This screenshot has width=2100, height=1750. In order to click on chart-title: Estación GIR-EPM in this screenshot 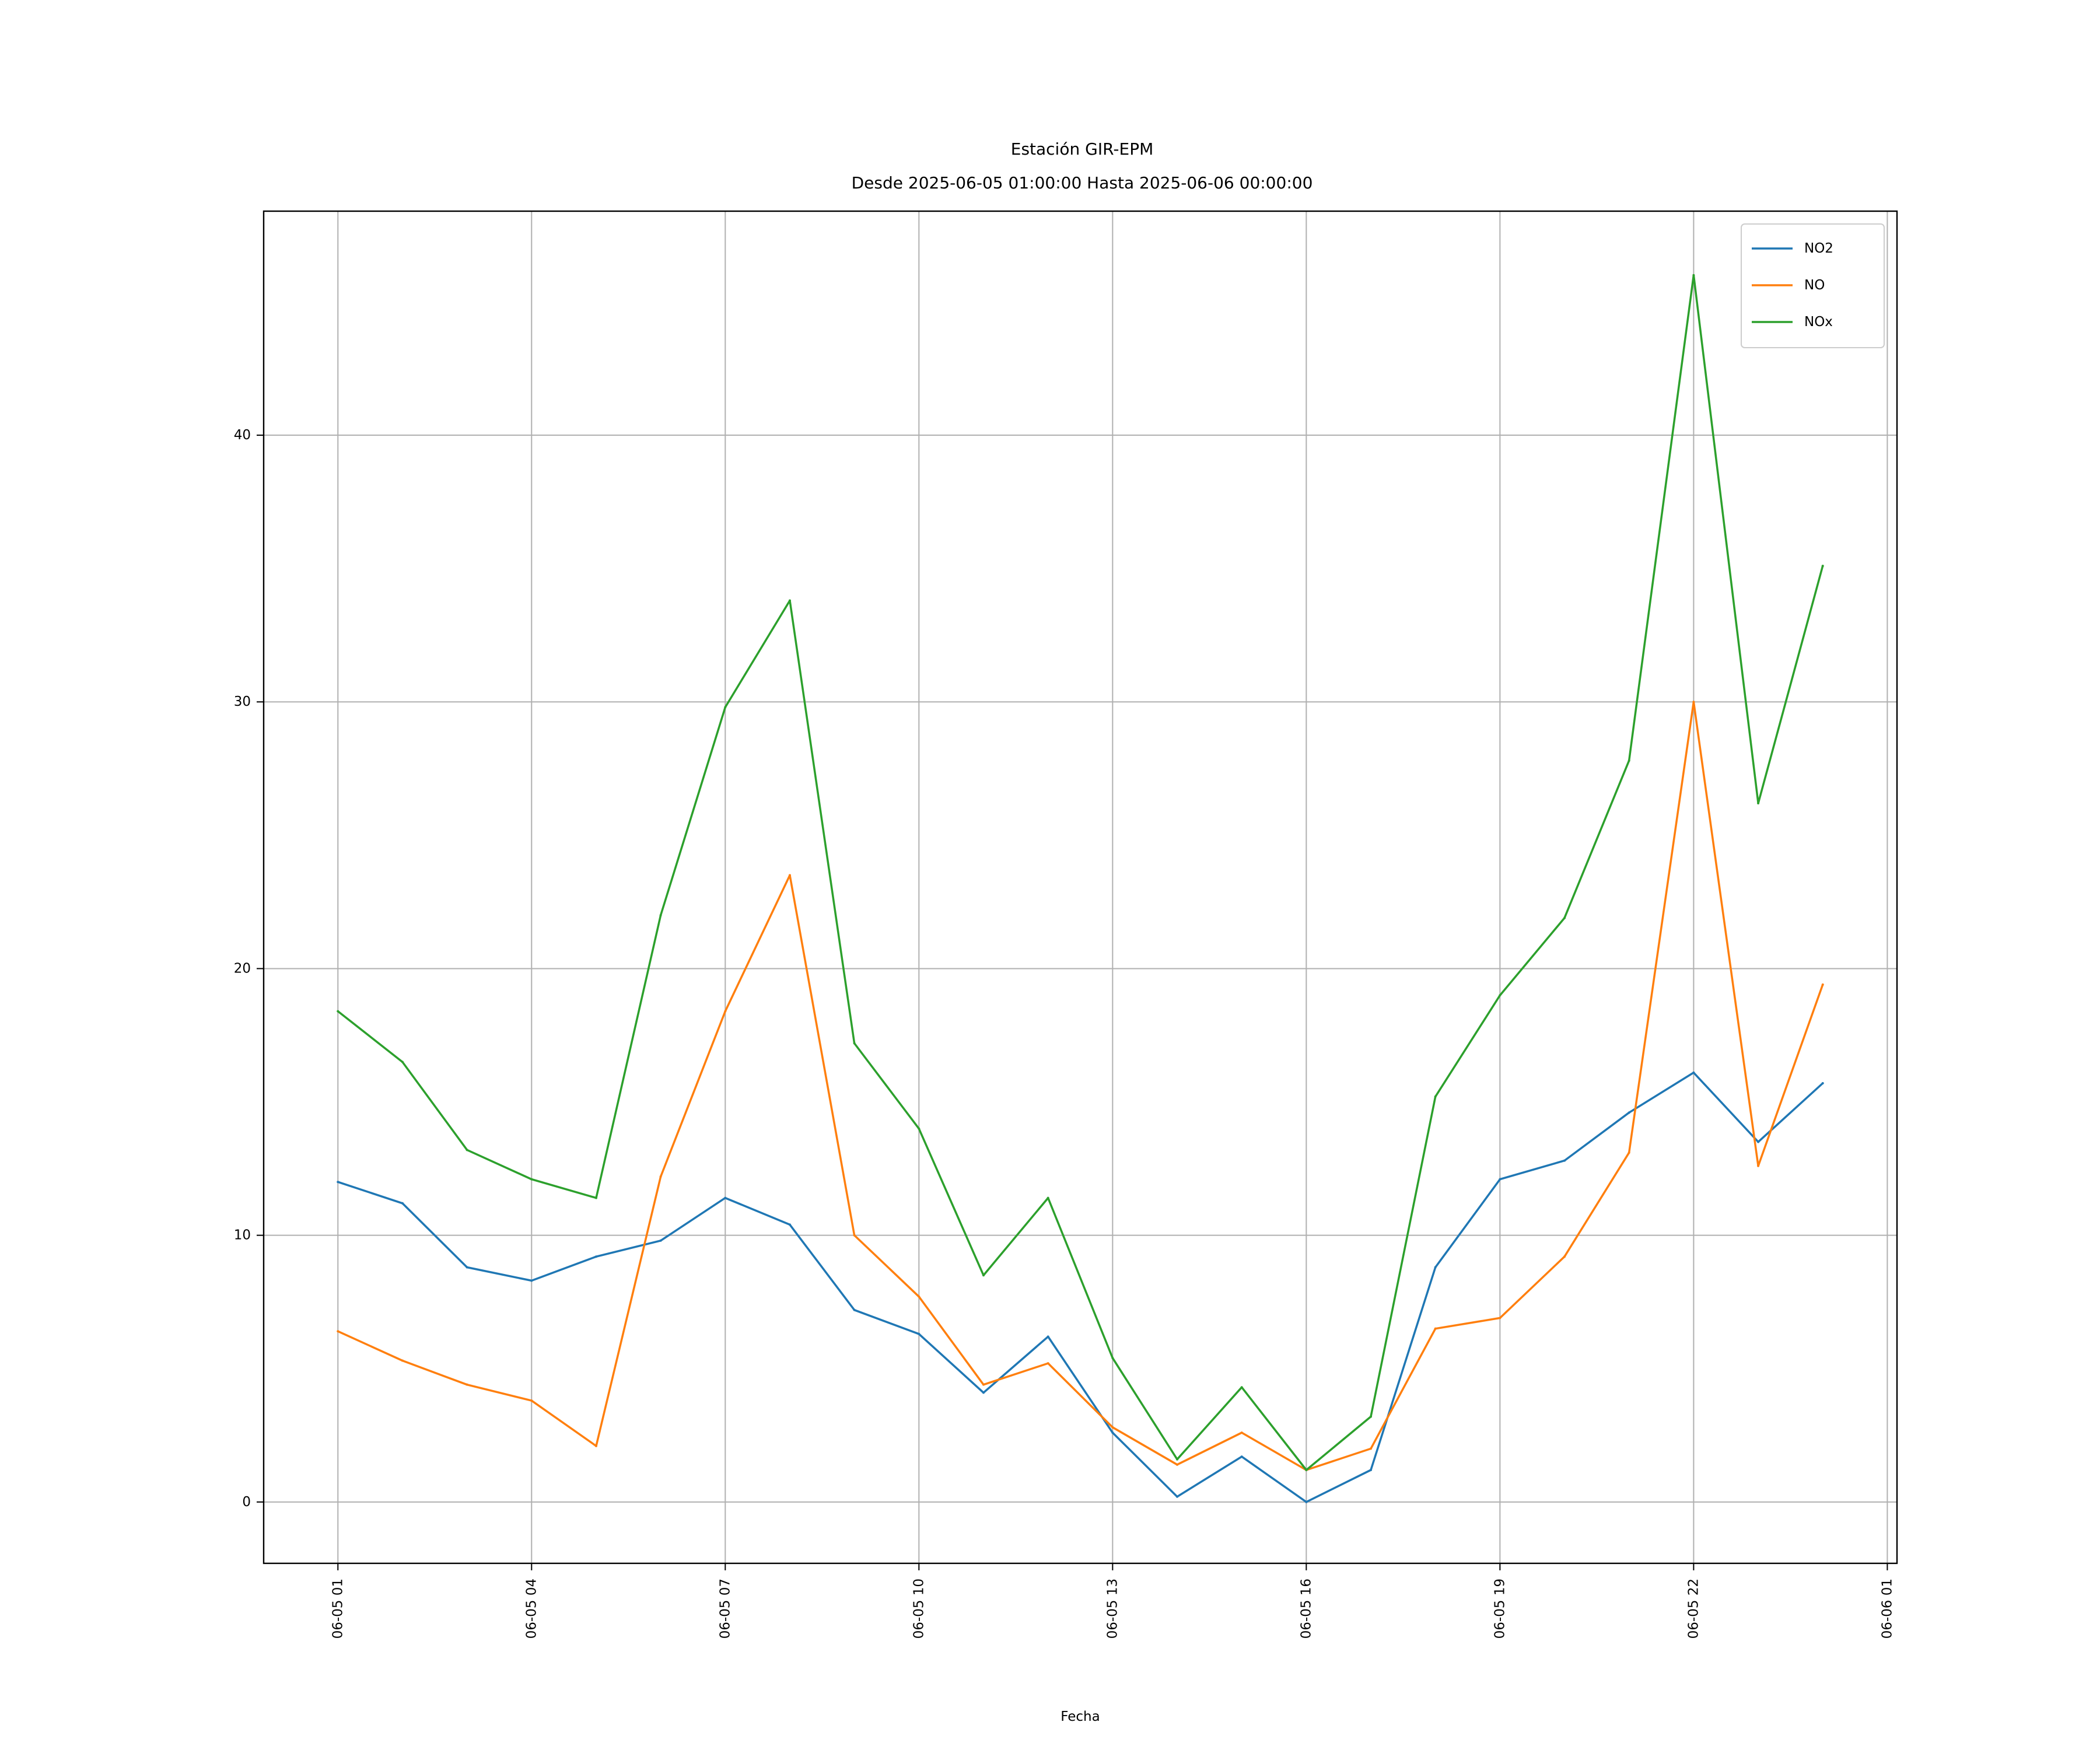, I will do `click(1082, 149)`.